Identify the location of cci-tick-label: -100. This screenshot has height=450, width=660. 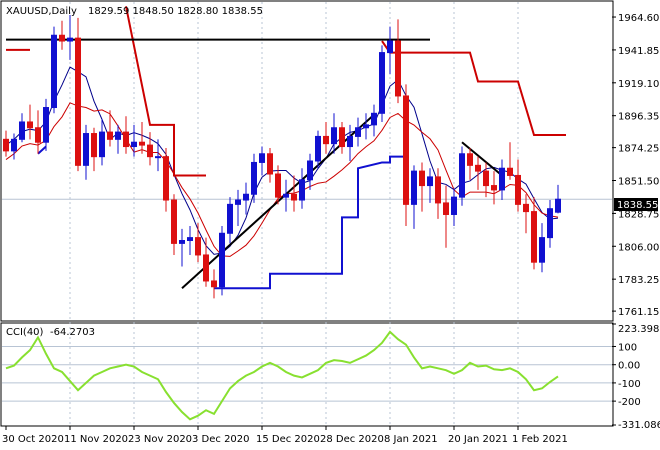
(629, 384).